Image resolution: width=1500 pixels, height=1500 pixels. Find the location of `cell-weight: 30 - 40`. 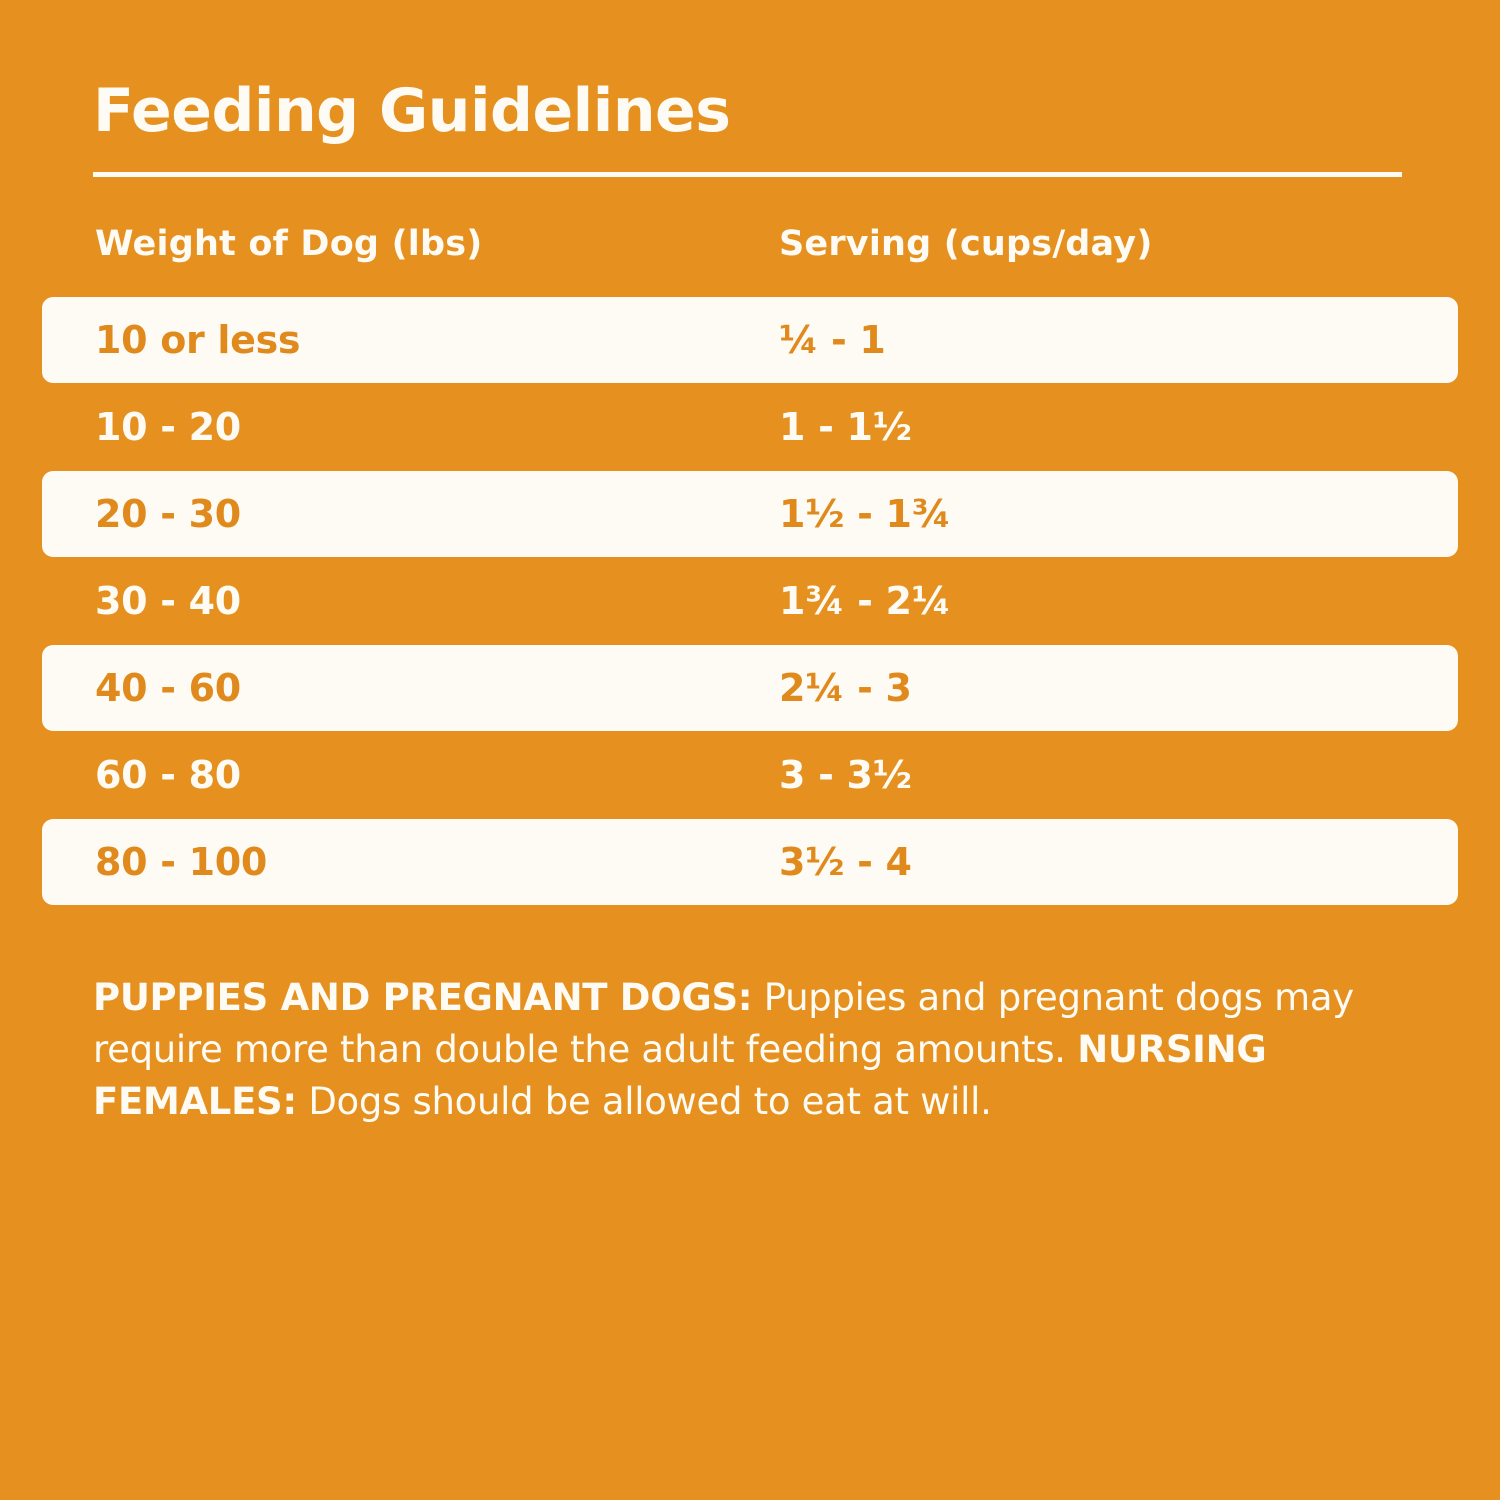

cell-weight: 30 - 40 is located at coordinates (168, 601).